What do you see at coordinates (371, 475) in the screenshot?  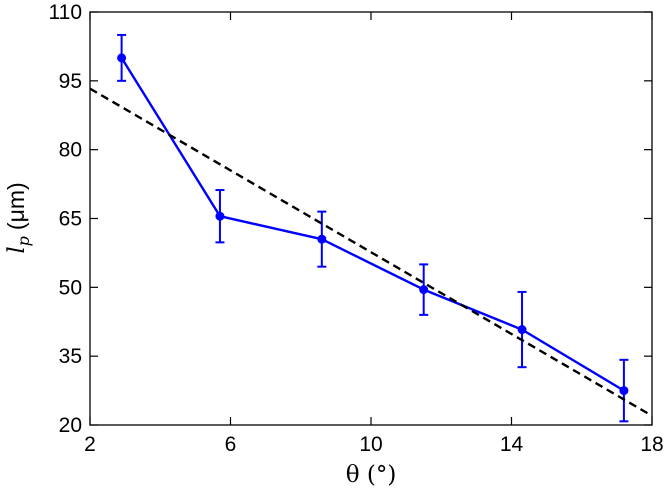 I see `x-axis-label: θ (°)` at bounding box center [371, 475].